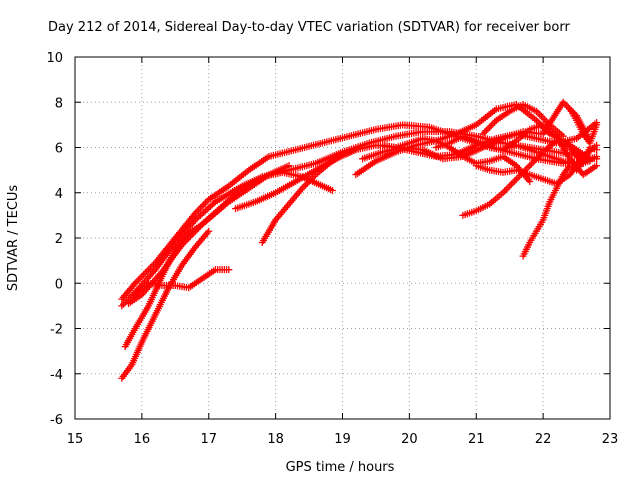  I want to click on series-track-q, so click(583, 126).